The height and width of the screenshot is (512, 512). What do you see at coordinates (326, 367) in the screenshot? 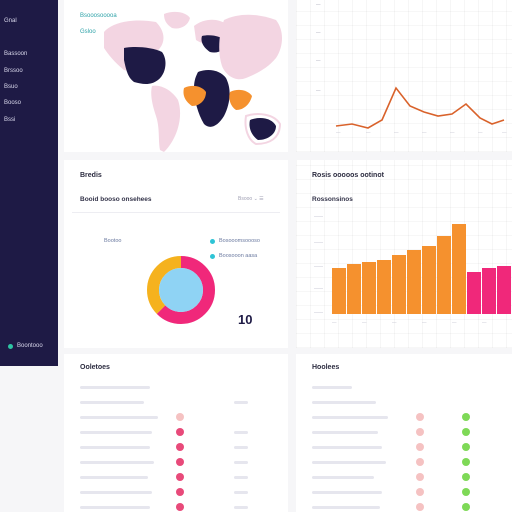
I see `right-list-title: Hoolees` at bounding box center [326, 367].